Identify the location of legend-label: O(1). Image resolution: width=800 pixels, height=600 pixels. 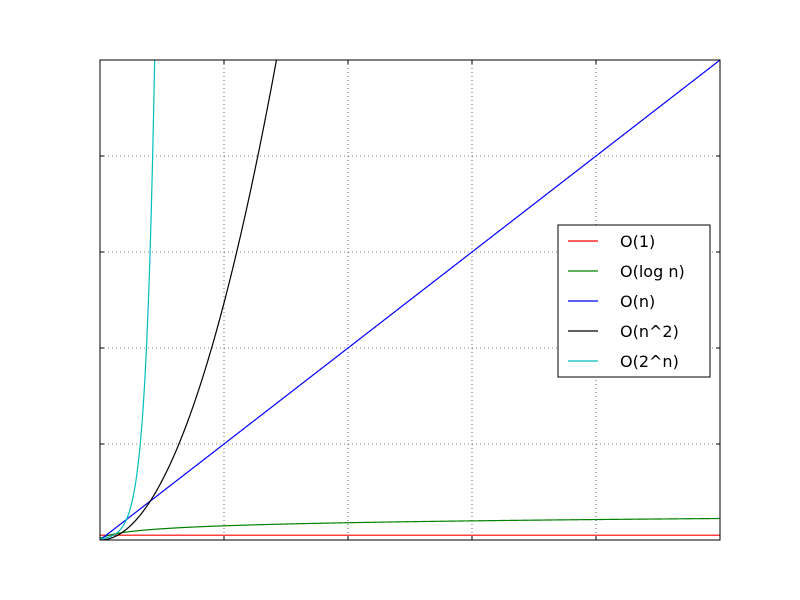
(637, 241).